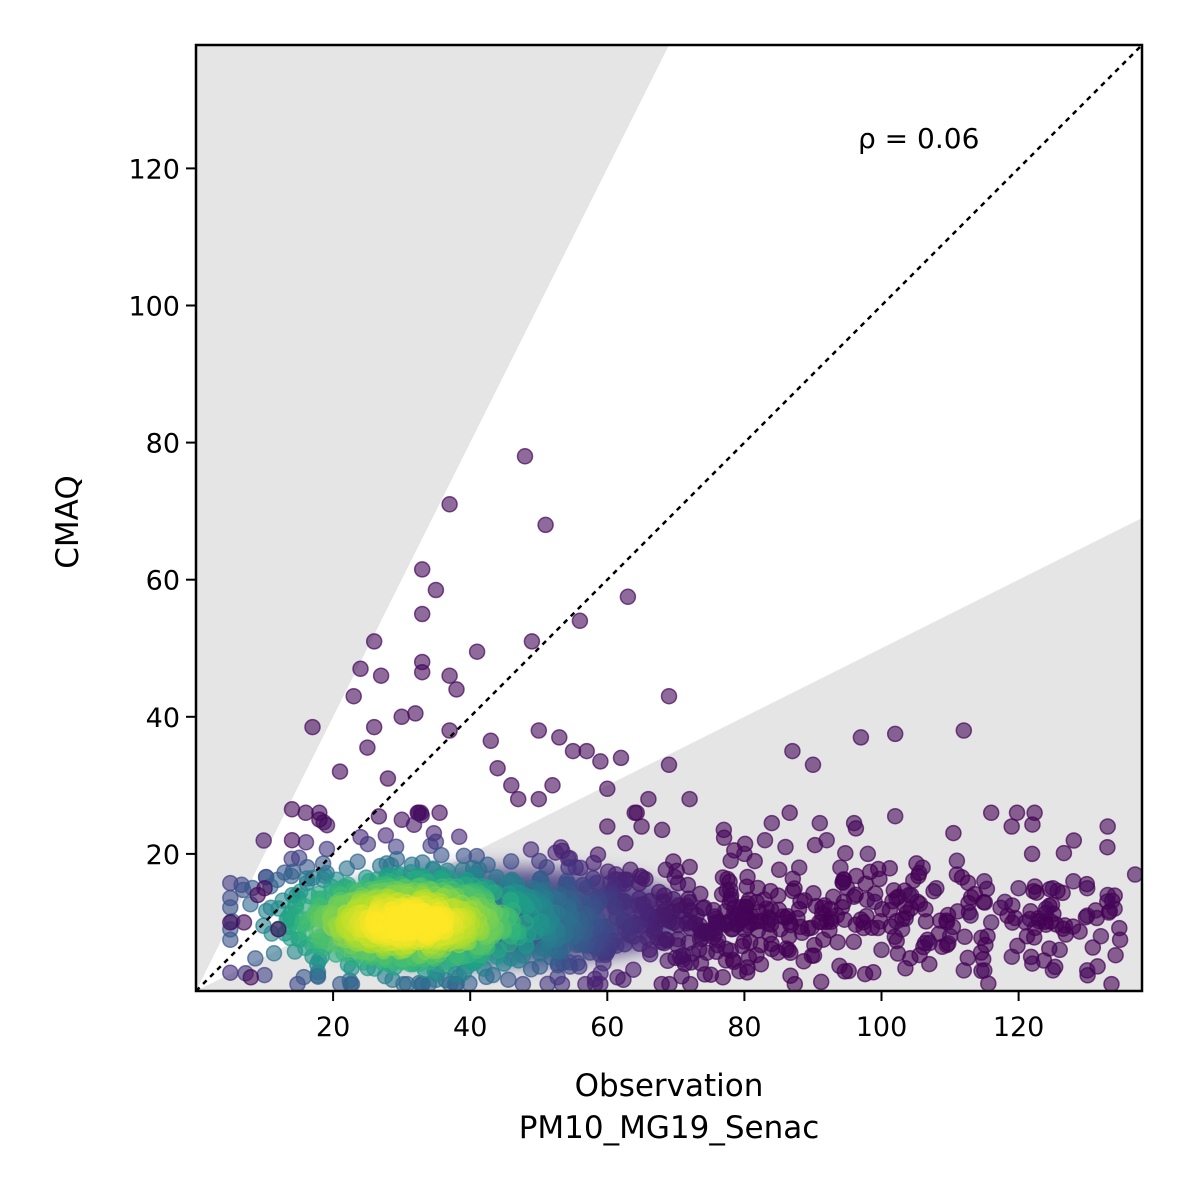 This screenshot has height=1200, width=1200. I want to click on x-tick-label: 40, so click(470, 1027).